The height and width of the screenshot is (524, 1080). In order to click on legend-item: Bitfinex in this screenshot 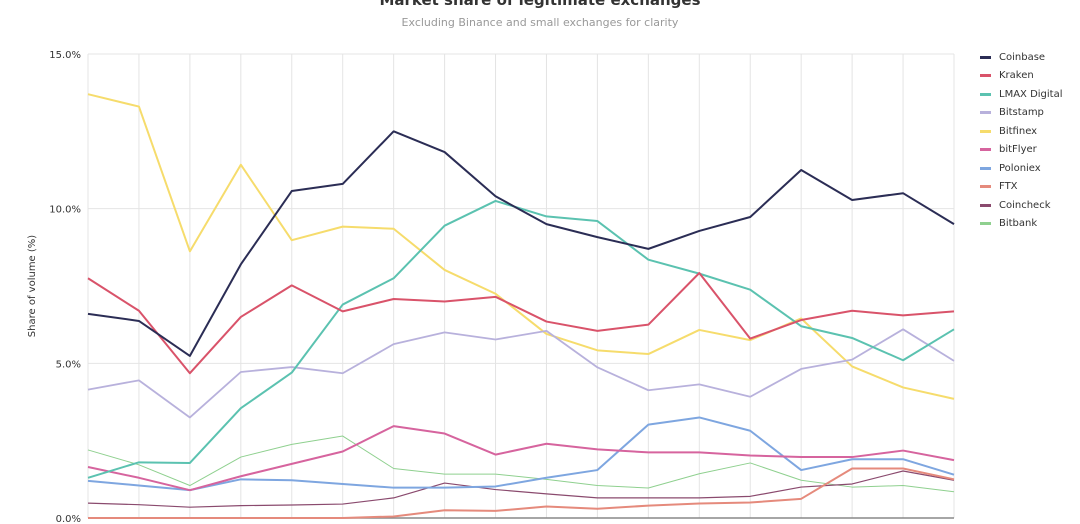, I will do `click(1021, 131)`.